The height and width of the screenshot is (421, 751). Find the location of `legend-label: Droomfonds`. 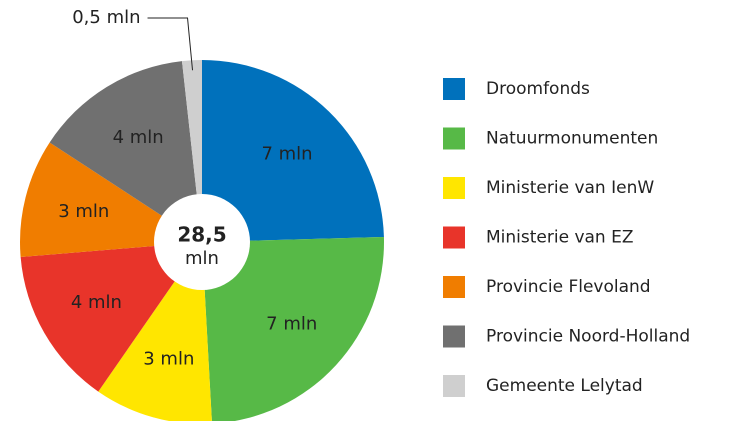

legend-label: Droomfonds is located at coordinates (538, 89).